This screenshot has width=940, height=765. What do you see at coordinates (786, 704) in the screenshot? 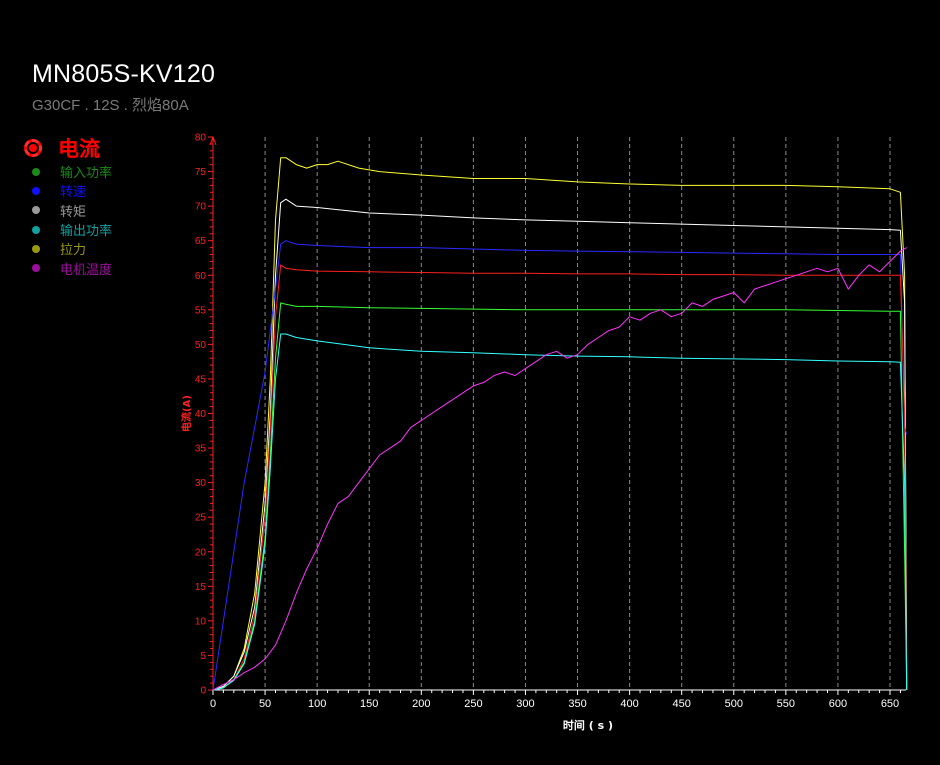
I see `x-tick-label: 550` at bounding box center [786, 704].